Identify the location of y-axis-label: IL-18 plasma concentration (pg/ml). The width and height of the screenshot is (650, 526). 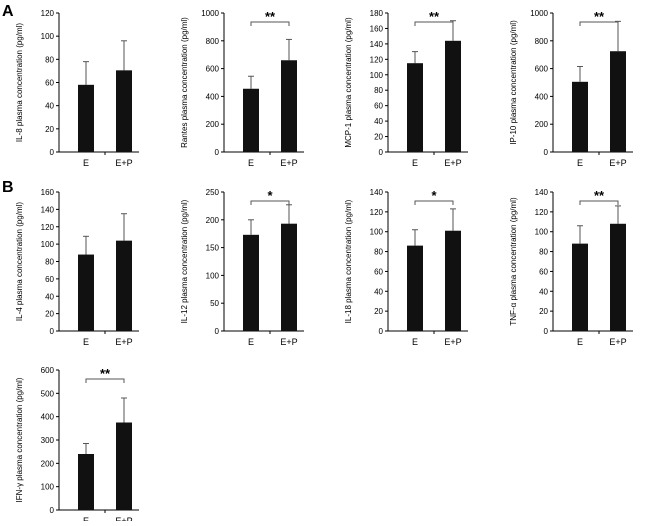
(348, 261).